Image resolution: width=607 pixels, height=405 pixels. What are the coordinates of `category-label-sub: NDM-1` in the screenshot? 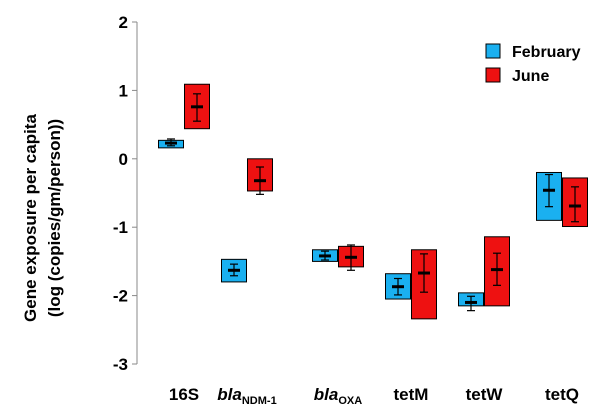 It's located at (259, 400).